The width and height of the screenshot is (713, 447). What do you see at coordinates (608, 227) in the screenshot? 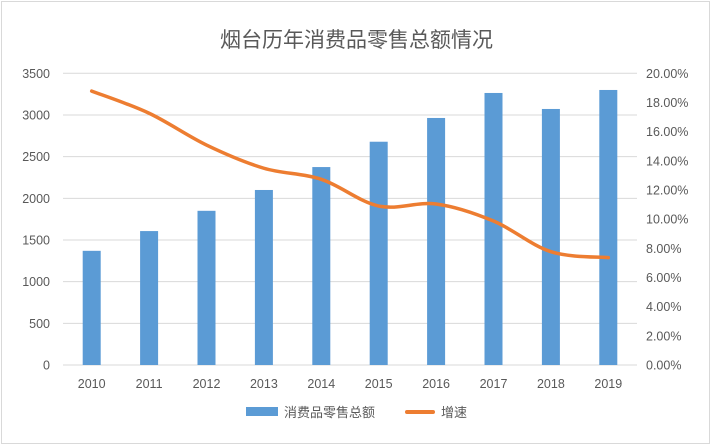
I see `bar-2019` at bounding box center [608, 227].